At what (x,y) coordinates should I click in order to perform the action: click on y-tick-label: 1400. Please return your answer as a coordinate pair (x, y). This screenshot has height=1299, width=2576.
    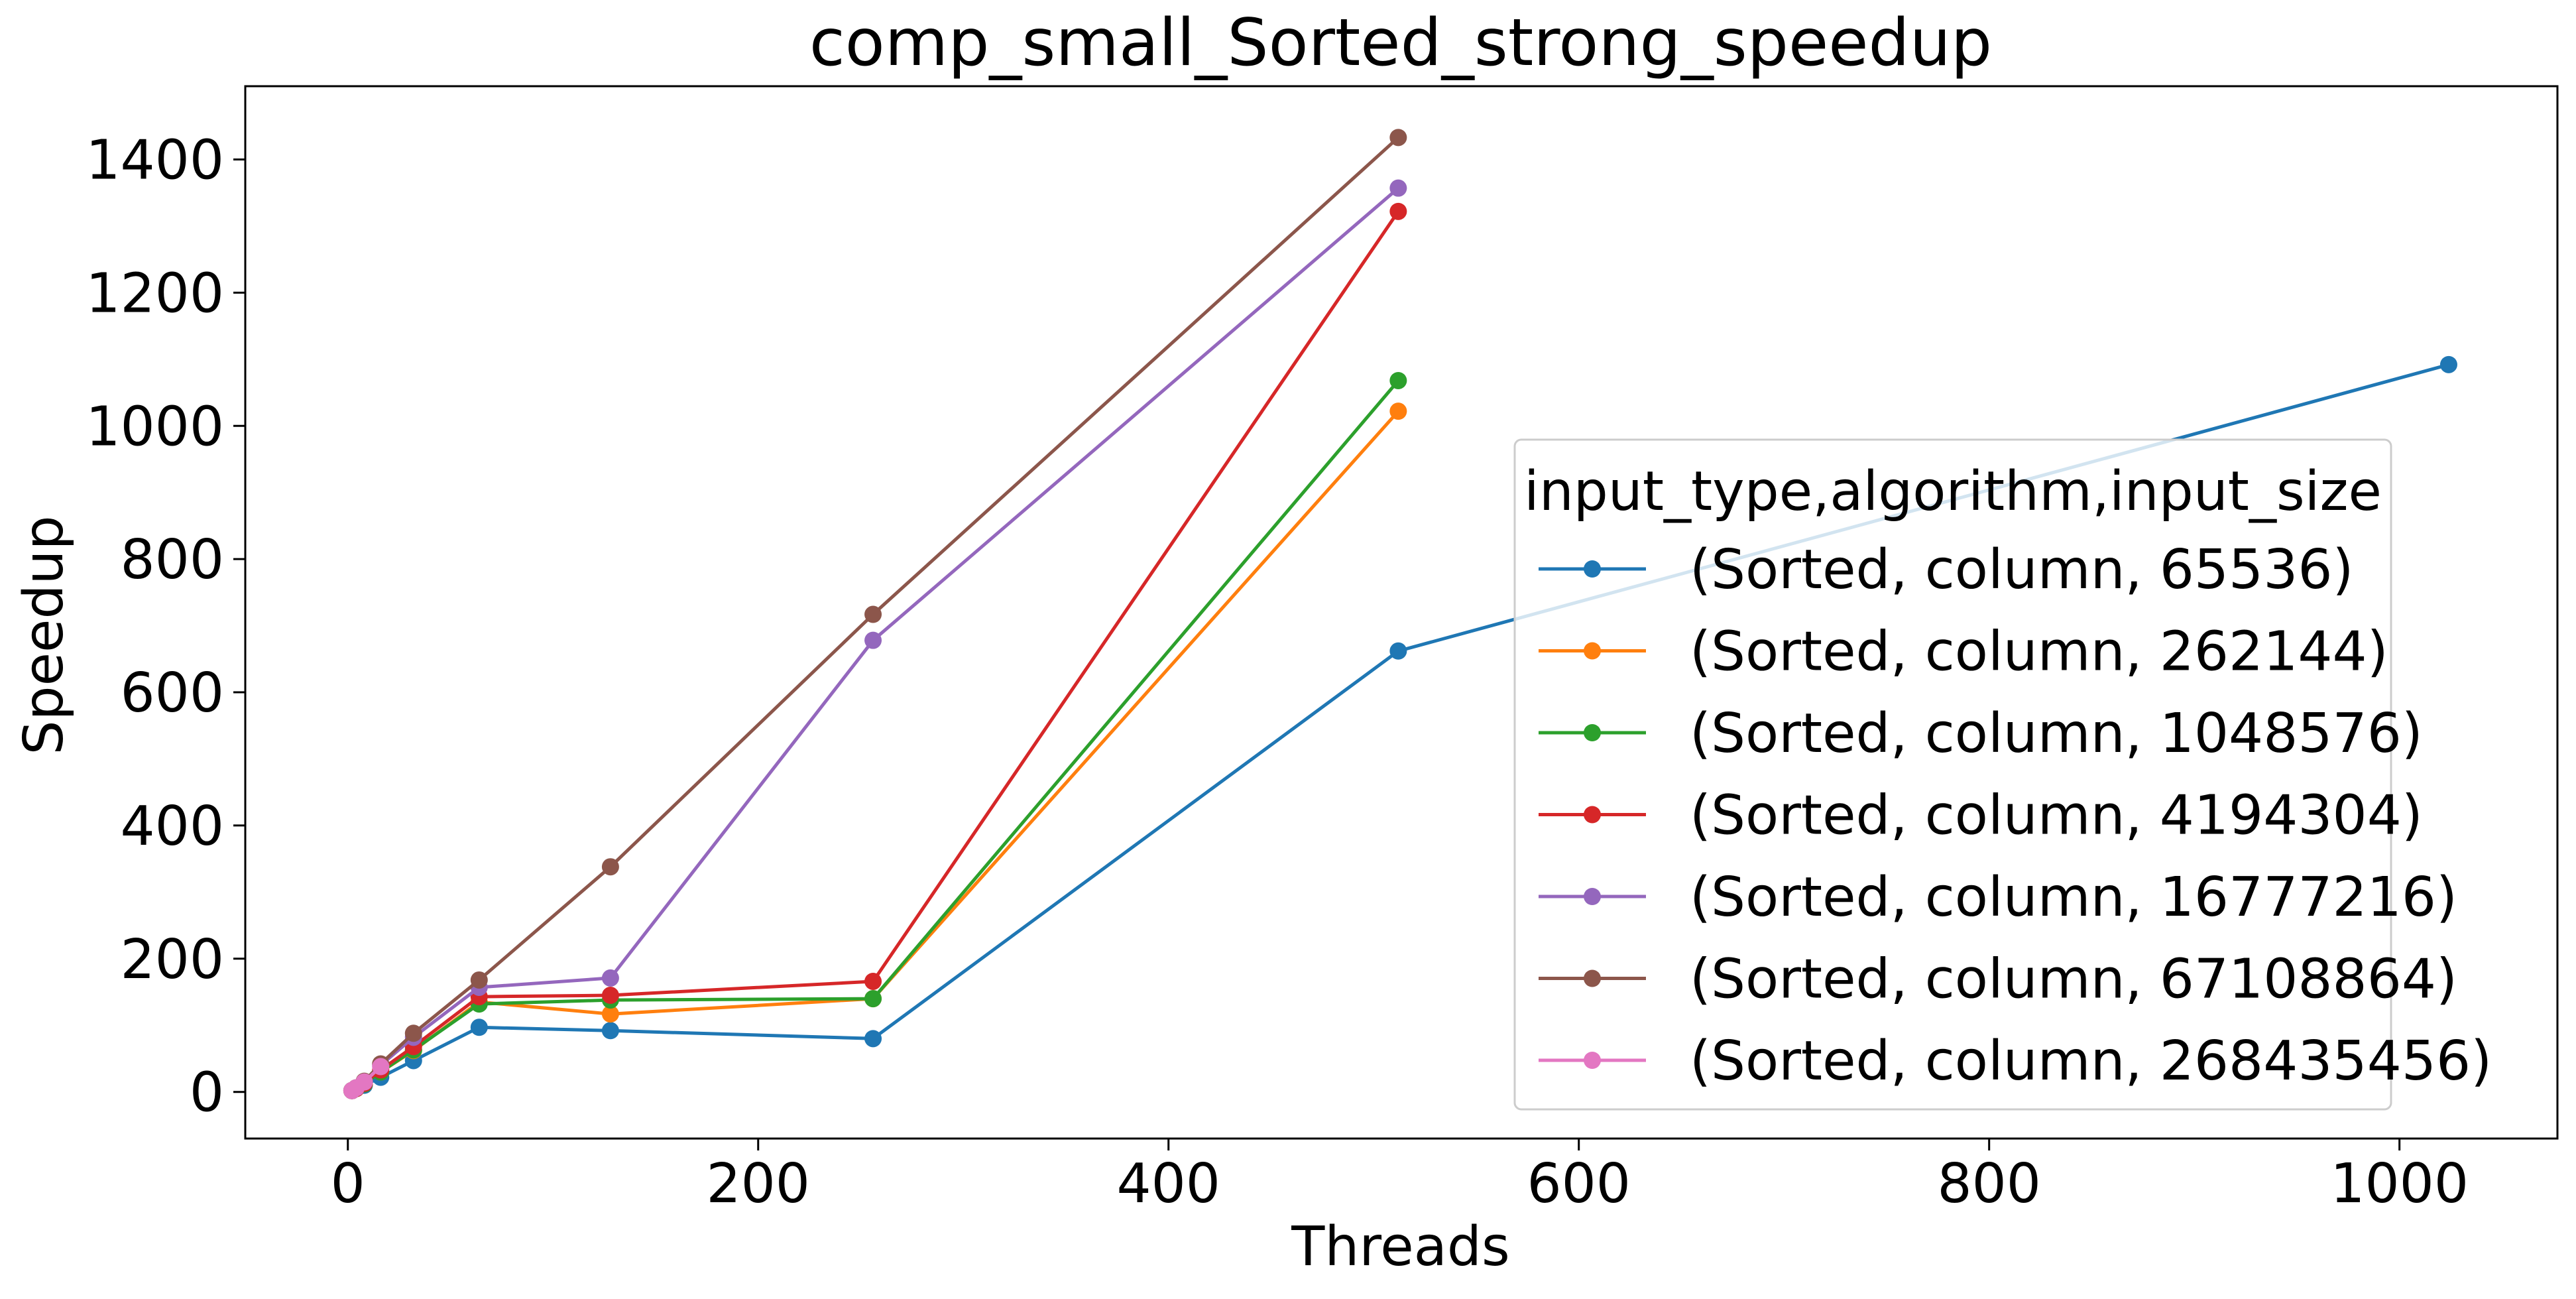
    Looking at the image, I should click on (155, 160).